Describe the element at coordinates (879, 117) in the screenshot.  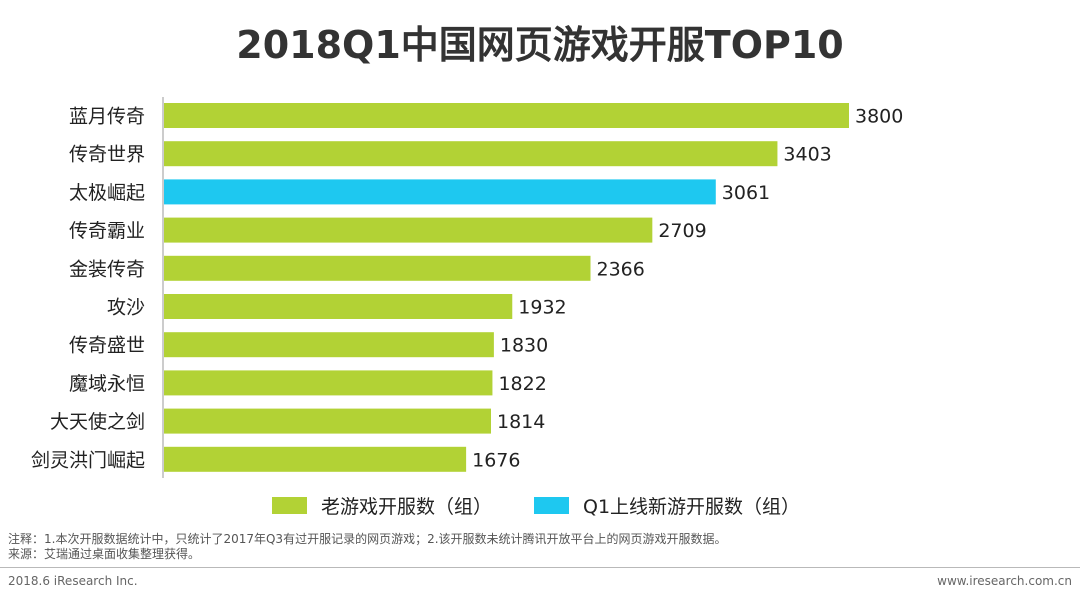
I see `value-label-1: 3800` at that location.